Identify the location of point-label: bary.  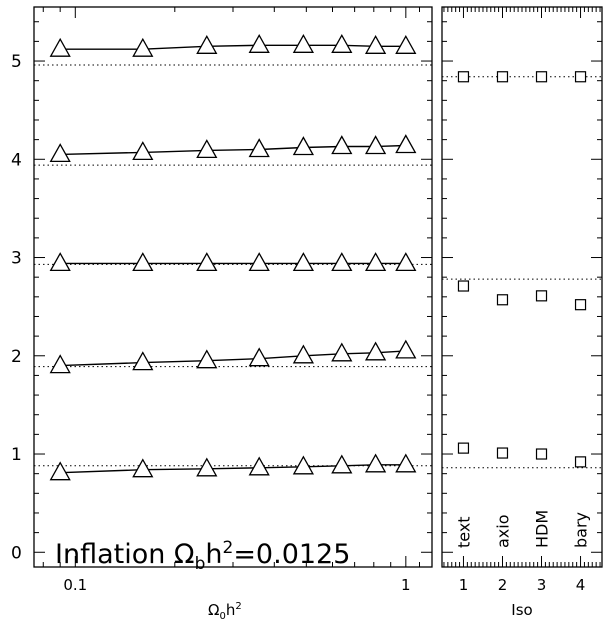
(581, 530).